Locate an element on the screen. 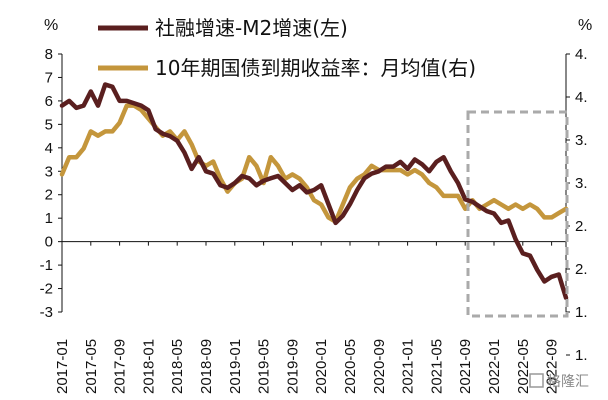  left-tick-label: 2 is located at coordinates (49, 195).